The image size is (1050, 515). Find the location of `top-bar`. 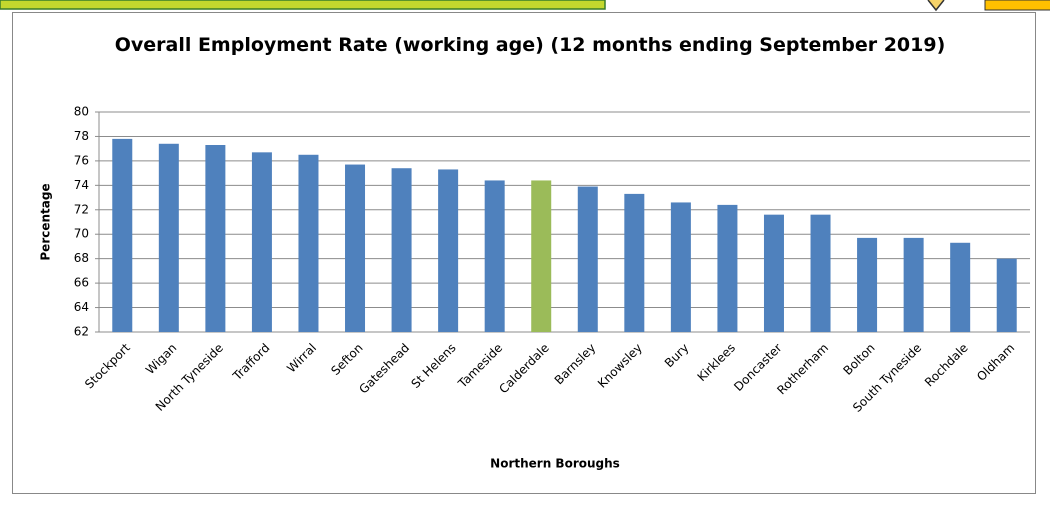

top-bar is located at coordinates (303, 5).